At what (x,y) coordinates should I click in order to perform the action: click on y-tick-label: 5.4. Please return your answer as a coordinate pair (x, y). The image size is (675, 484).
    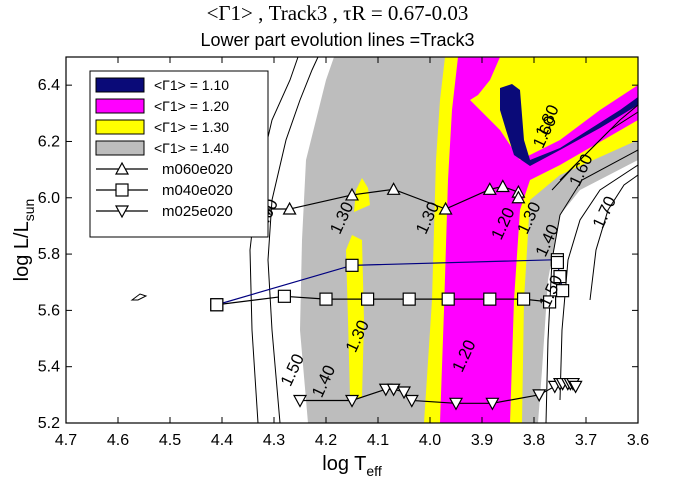
    Looking at the image, I should click on (49, 367).